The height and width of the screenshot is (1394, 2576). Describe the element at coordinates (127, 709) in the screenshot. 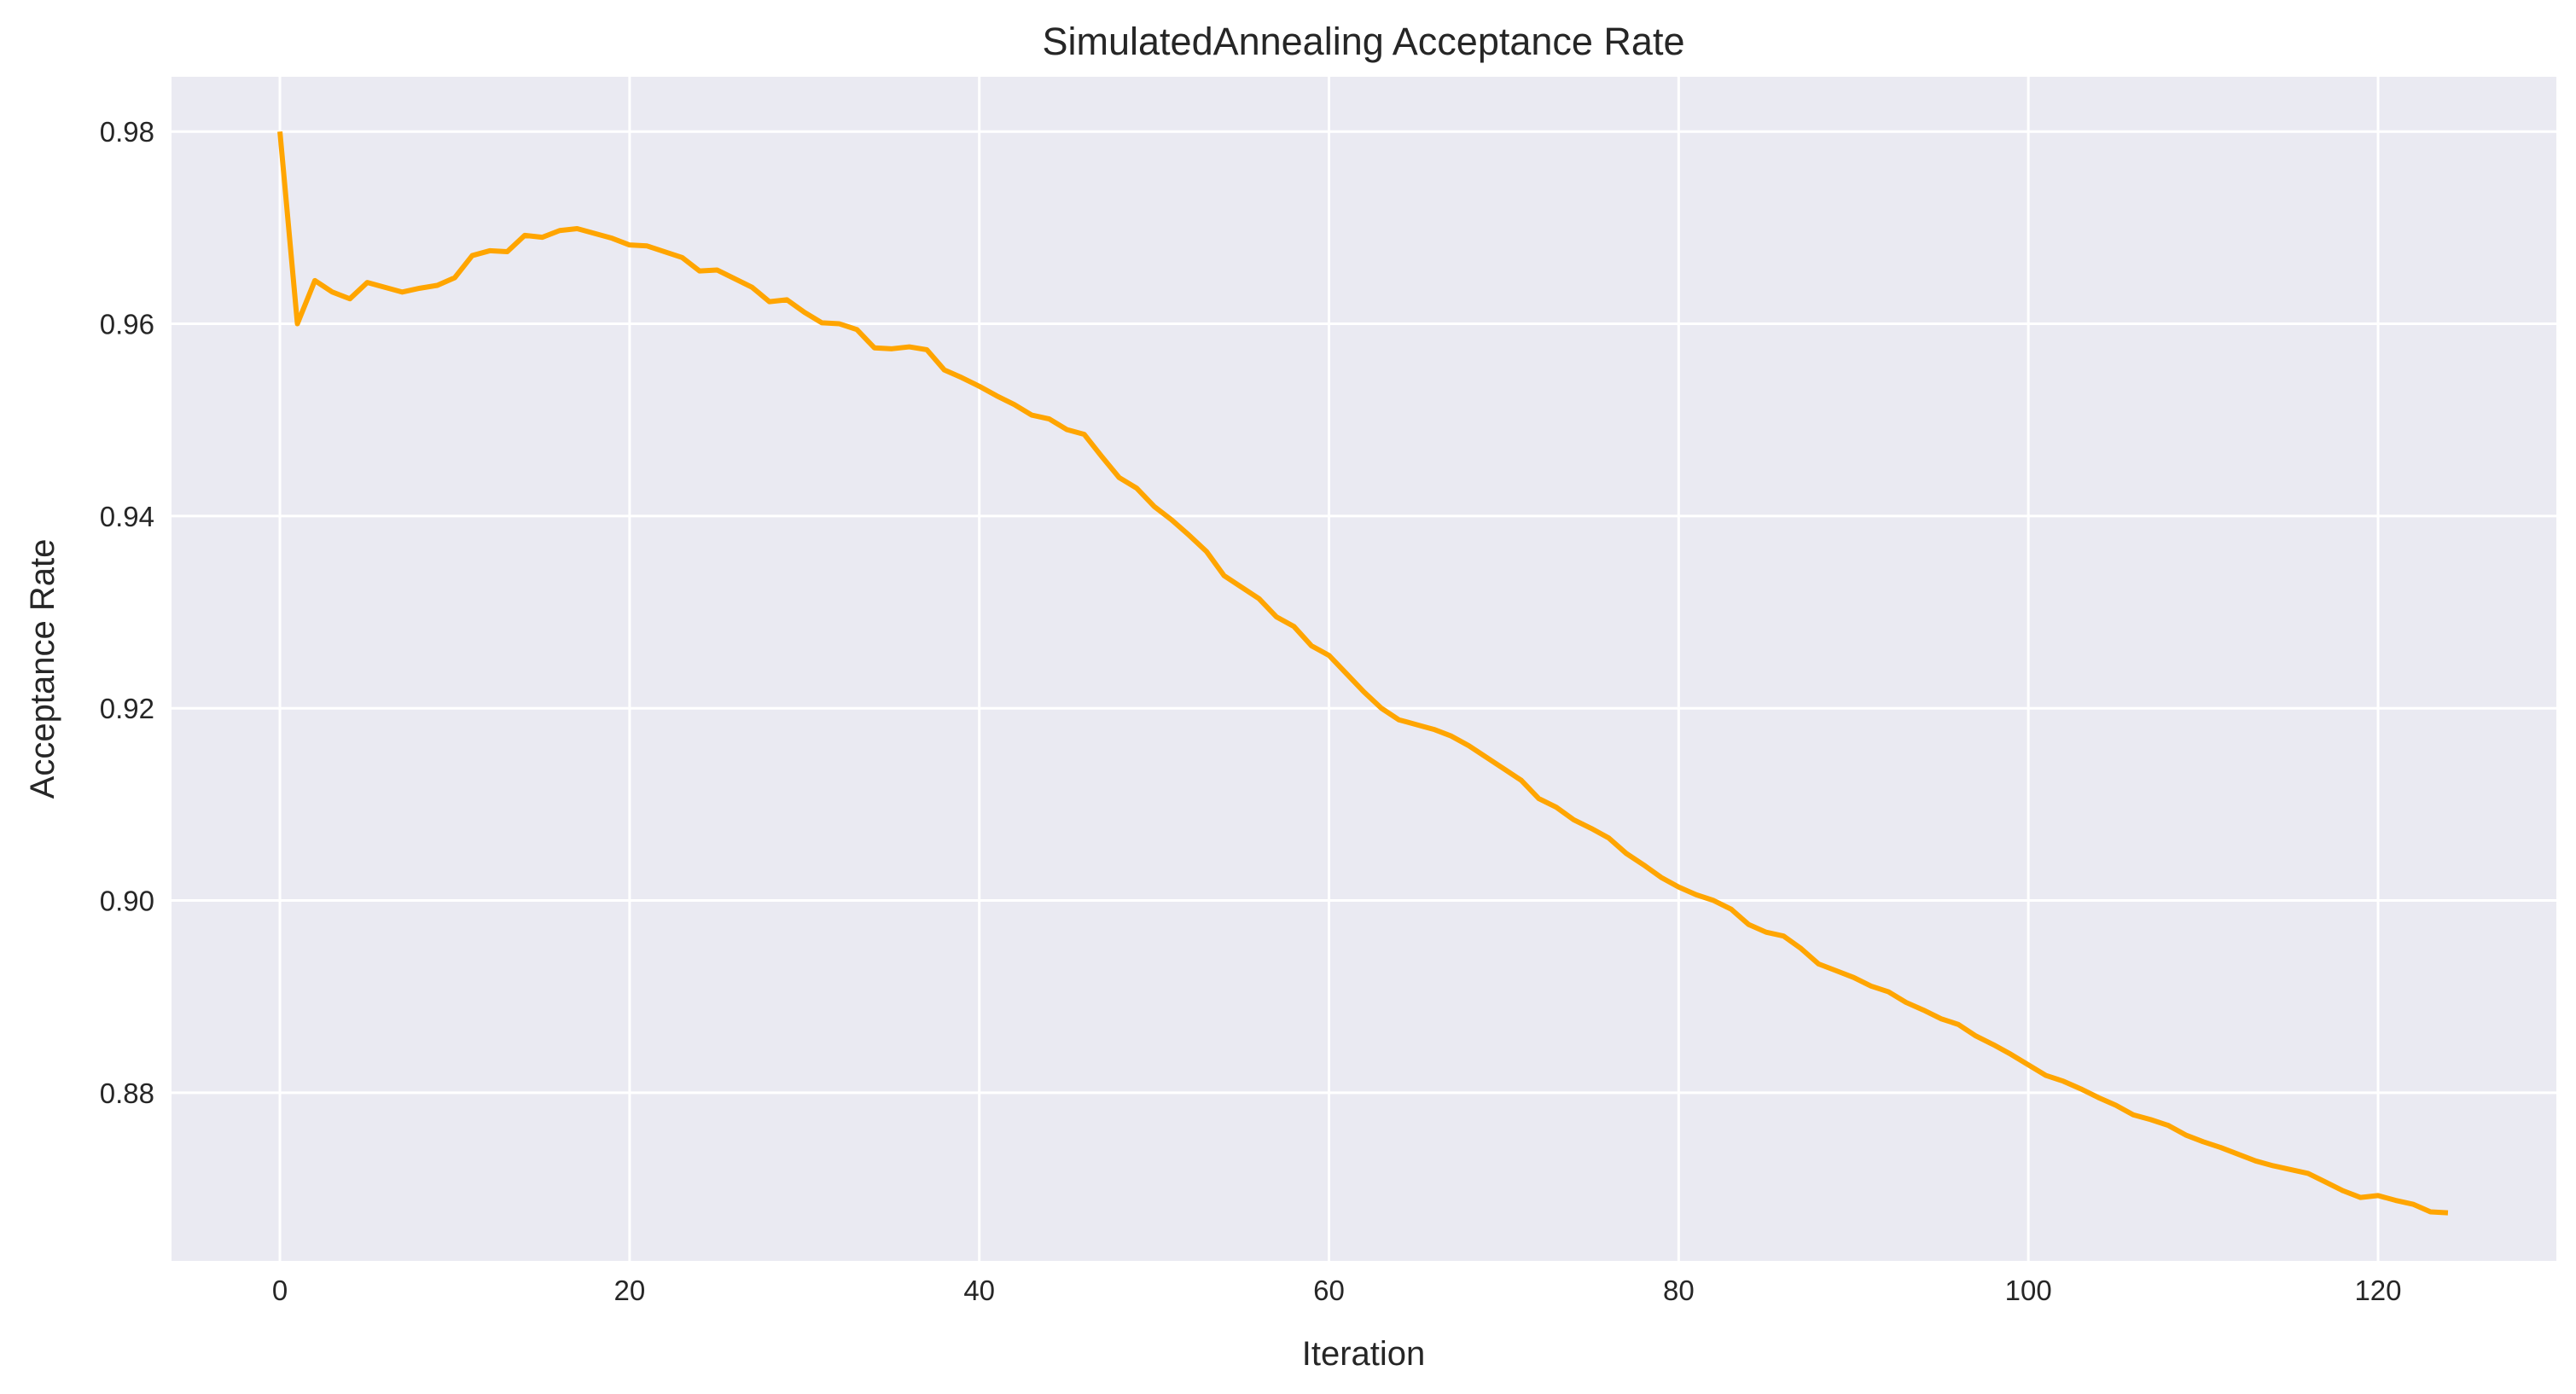

I see `y-tick-label: 0.92` at that location.